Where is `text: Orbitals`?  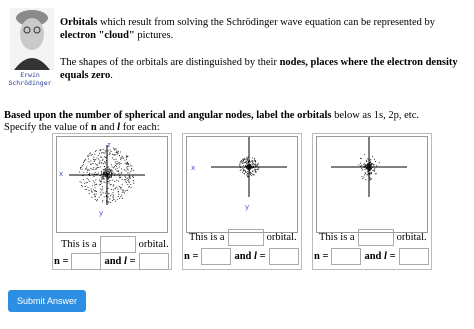
text: Orbitals is located at coordinates (79, 22).